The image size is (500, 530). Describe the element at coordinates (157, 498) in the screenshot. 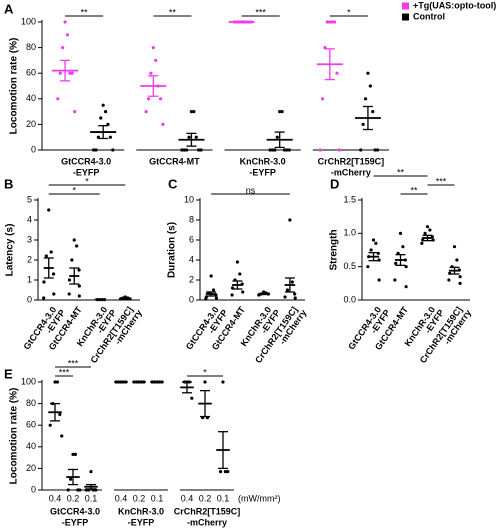

I see `x-tick-label: 0.1` at that location.